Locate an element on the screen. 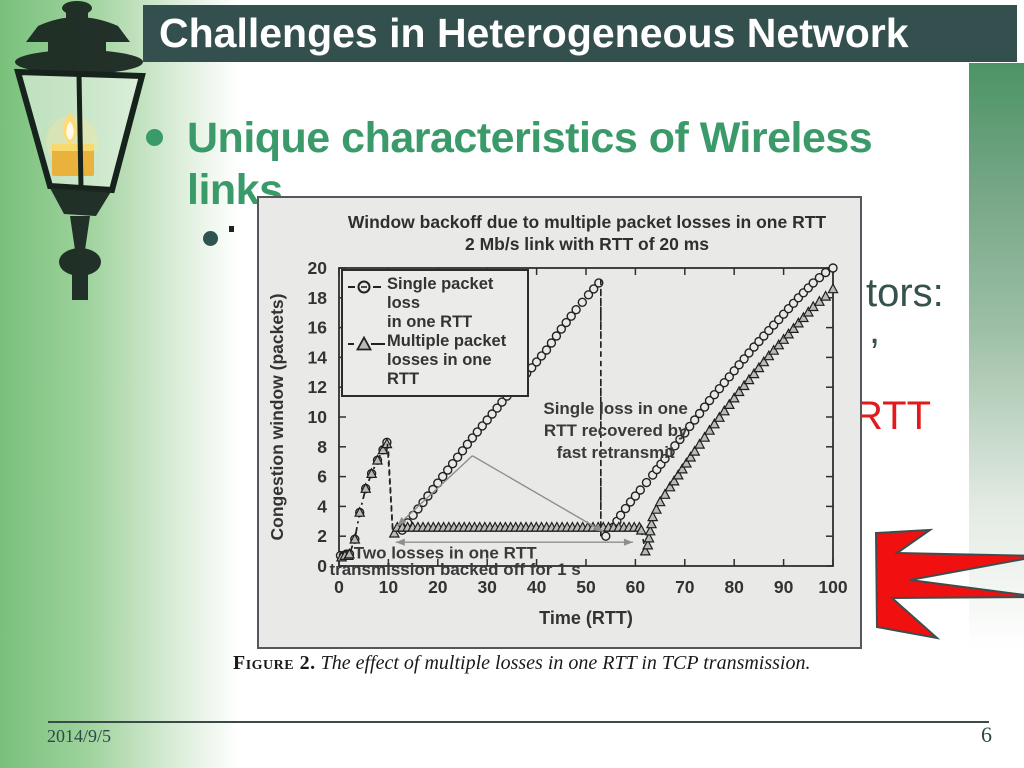  legend-item-single-loss: Single packet loss in one RTT is located at coordinates (435, 303).